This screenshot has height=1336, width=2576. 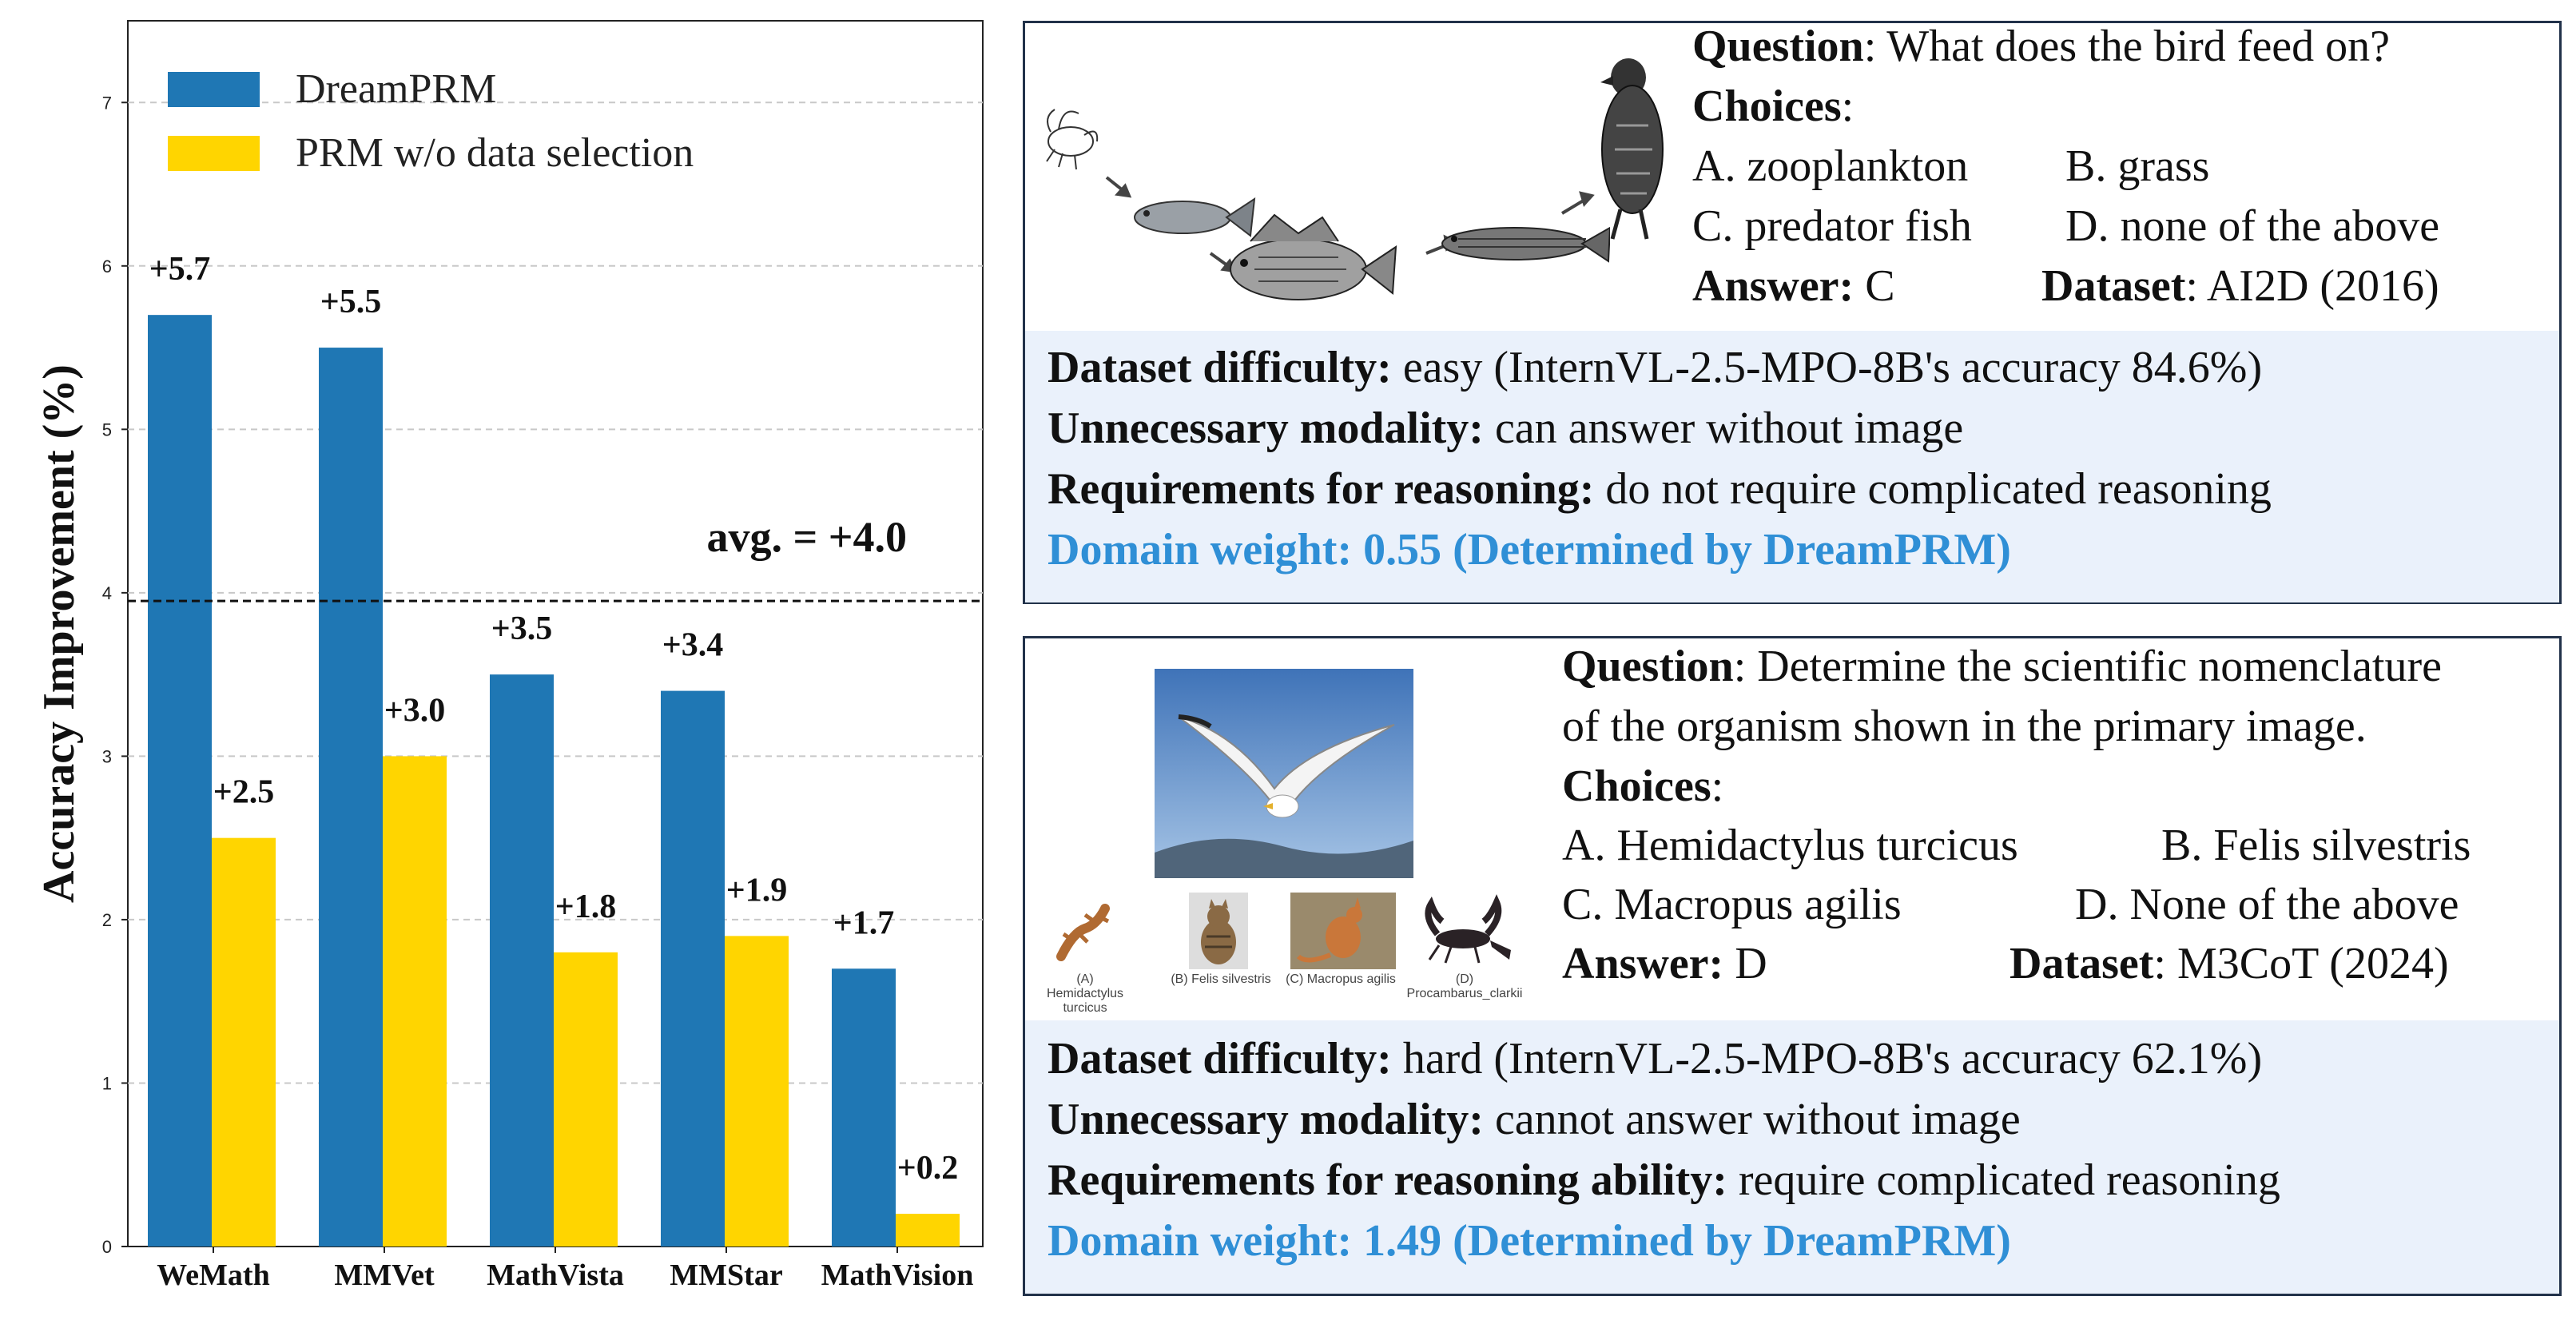 I want to click on thumb-caption-b: (B) Felis silvestris, so click(x=1221, y=979).